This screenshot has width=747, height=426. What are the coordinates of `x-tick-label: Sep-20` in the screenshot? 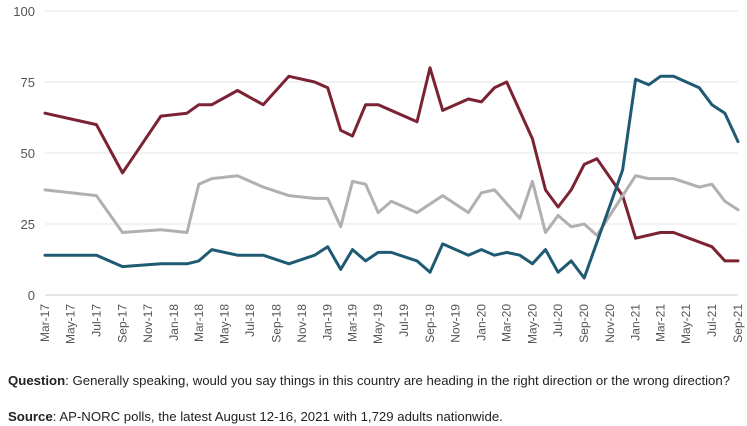 It's located at (584, 323).